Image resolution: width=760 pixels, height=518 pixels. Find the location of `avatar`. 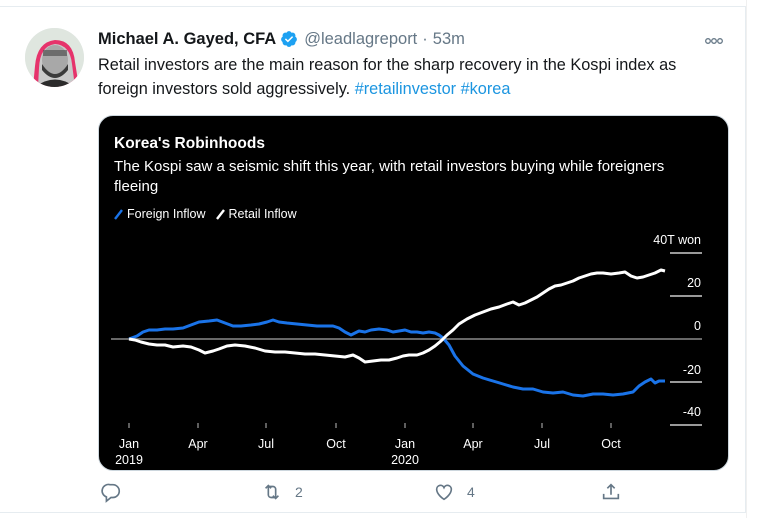

avatar is located at coordinates (54, 57).